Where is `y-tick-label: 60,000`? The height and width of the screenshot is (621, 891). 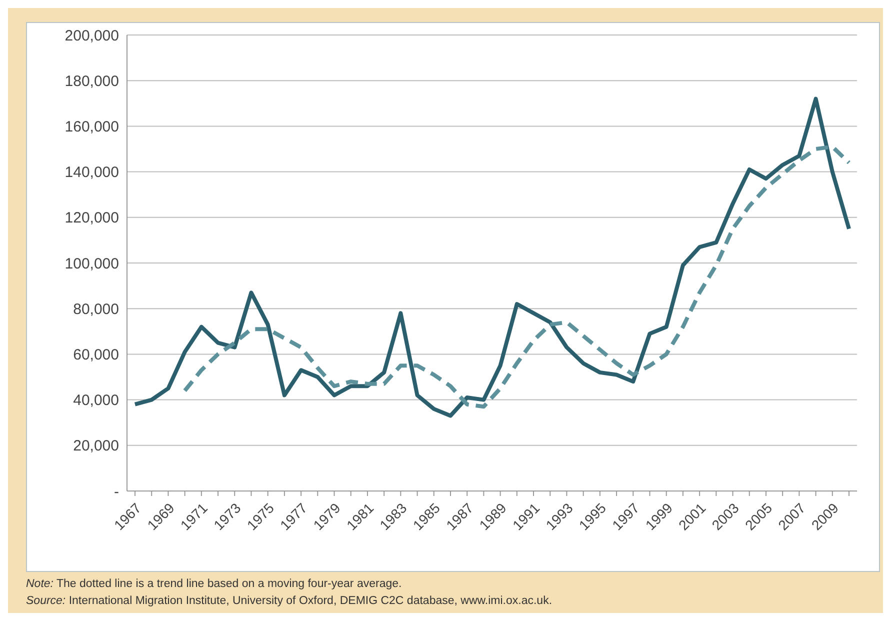 y-tick-label: 60,000 is located at coordinates (96, 355).